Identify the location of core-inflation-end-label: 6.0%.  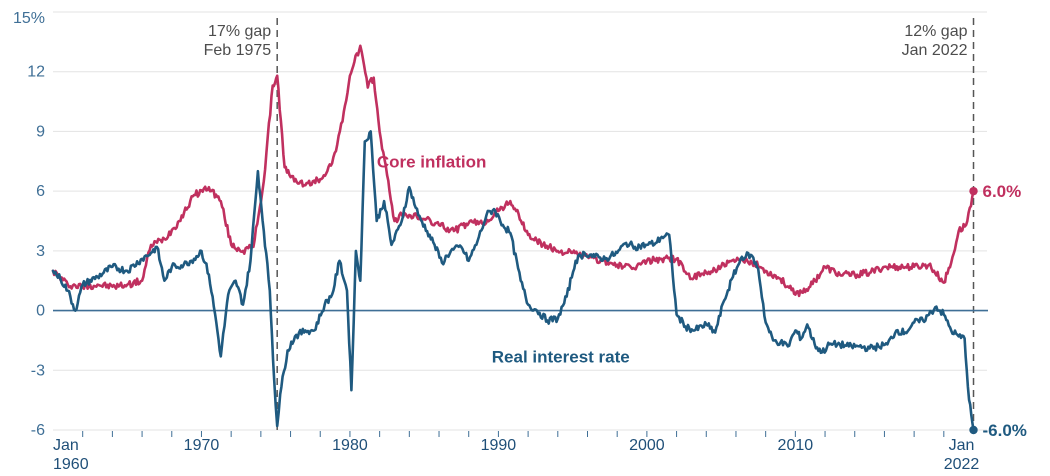
(1002, 191).